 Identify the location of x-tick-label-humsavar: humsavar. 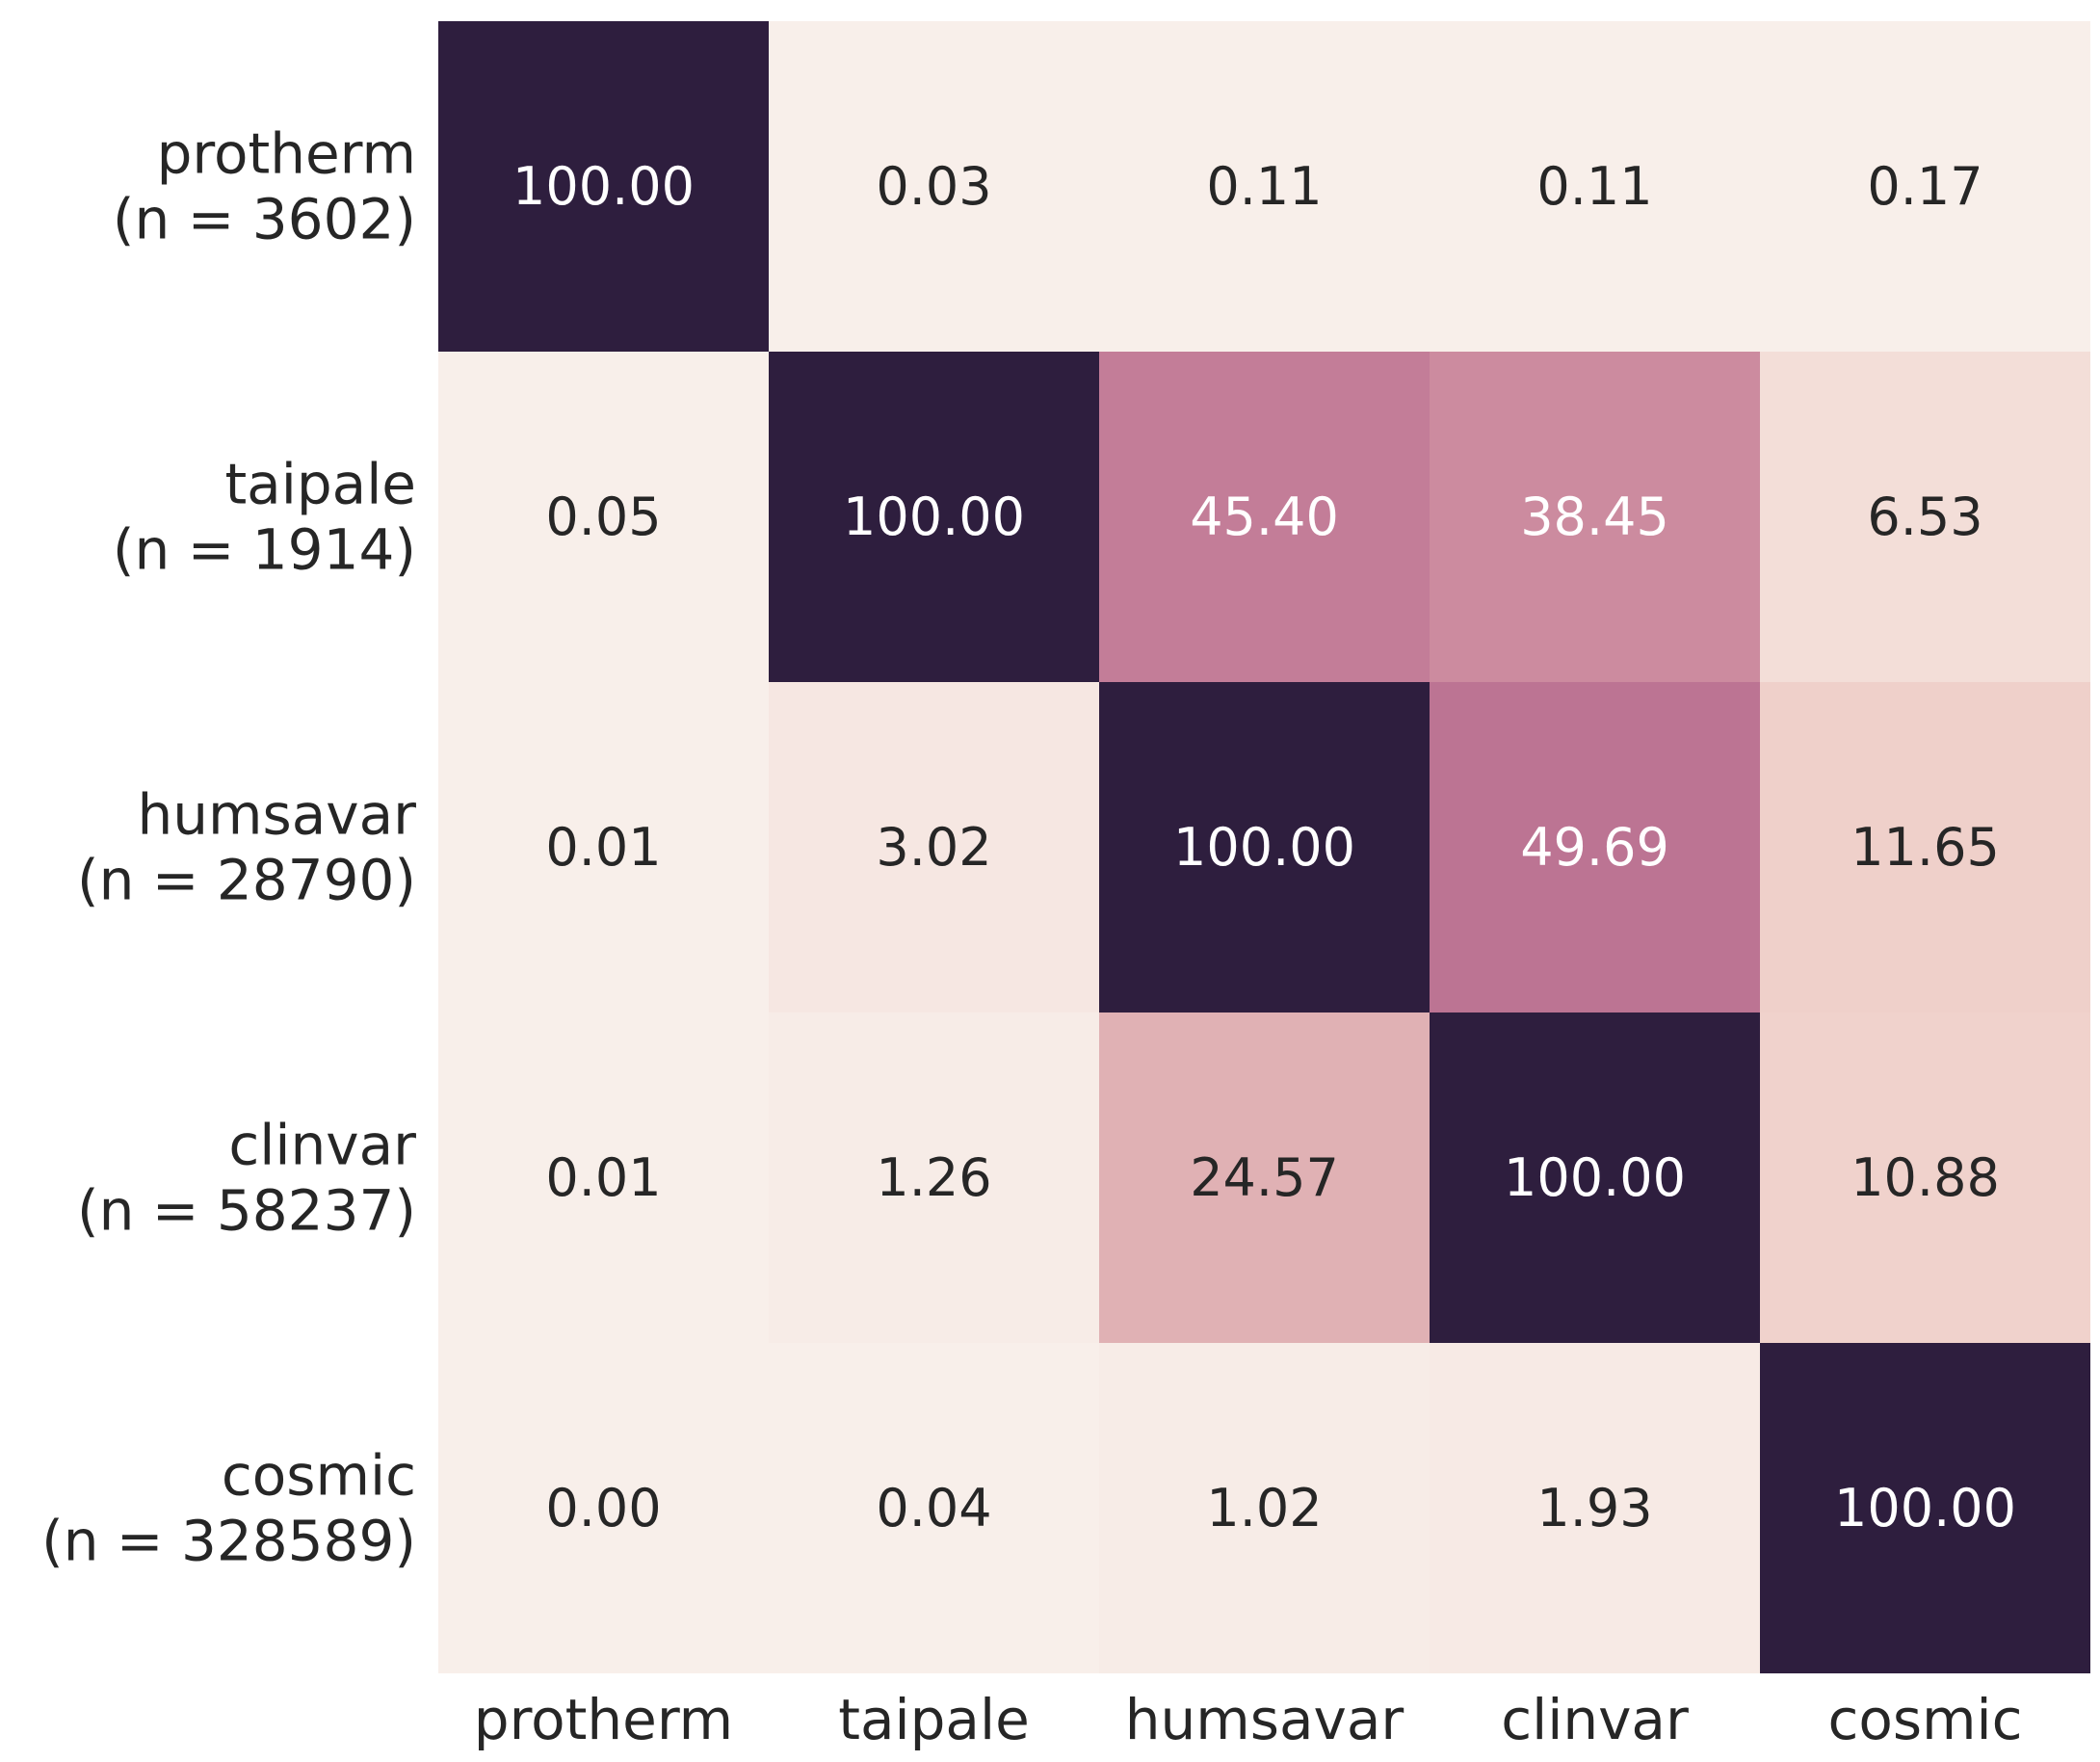
(1264, 1719).